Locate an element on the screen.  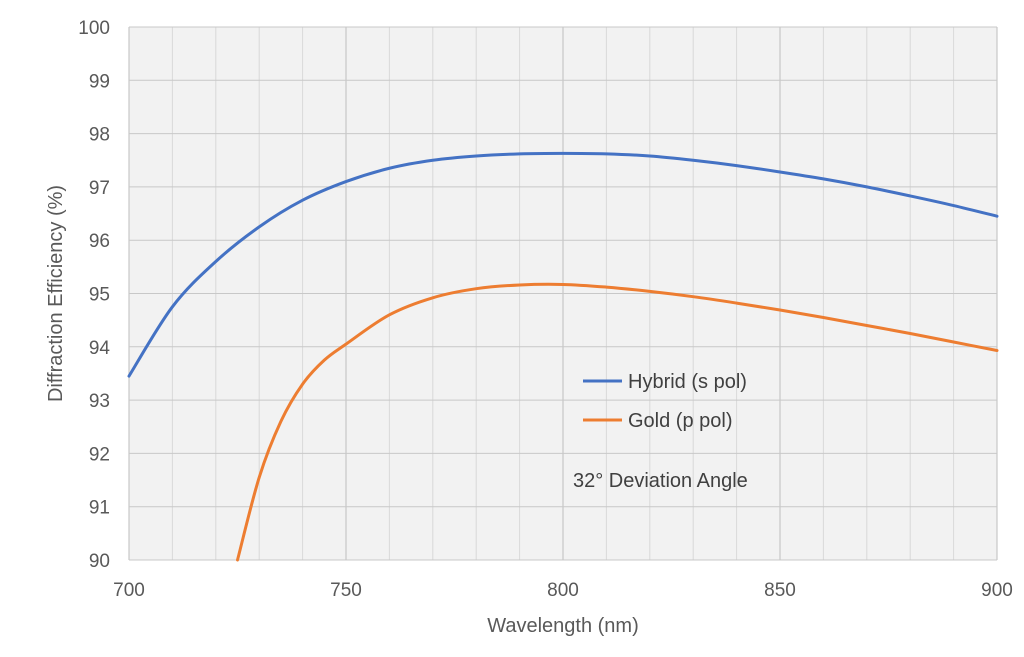
y-tick-label: 92 is located at coordinates (99, 454).